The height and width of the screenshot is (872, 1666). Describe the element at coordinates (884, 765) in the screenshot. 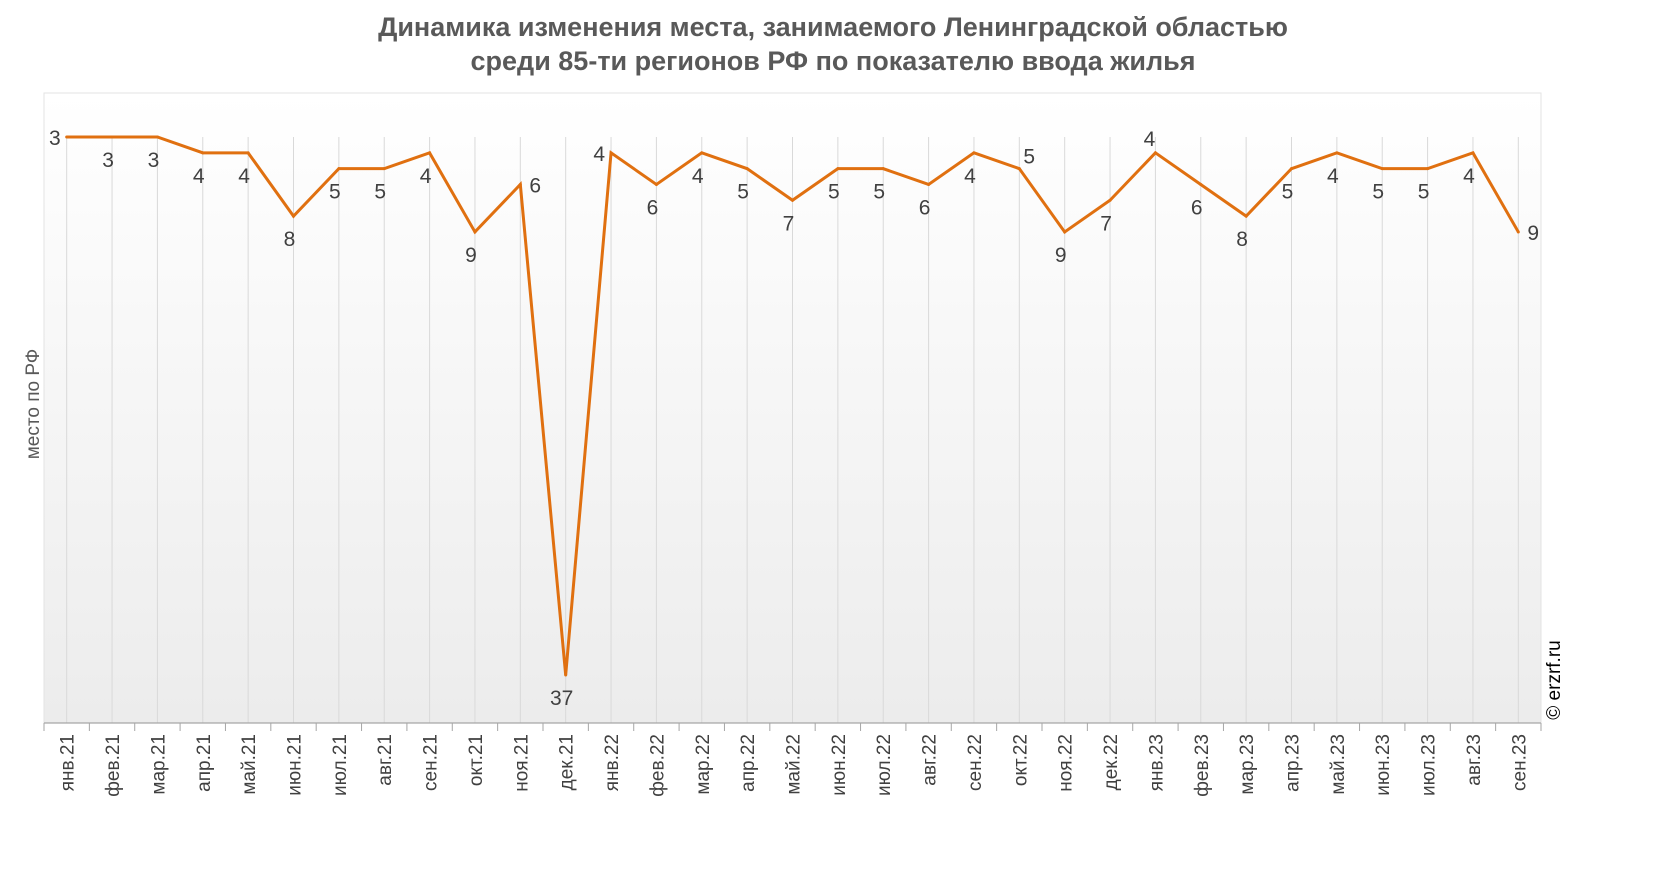

I see `x-tick-label: июл.22` at that location.